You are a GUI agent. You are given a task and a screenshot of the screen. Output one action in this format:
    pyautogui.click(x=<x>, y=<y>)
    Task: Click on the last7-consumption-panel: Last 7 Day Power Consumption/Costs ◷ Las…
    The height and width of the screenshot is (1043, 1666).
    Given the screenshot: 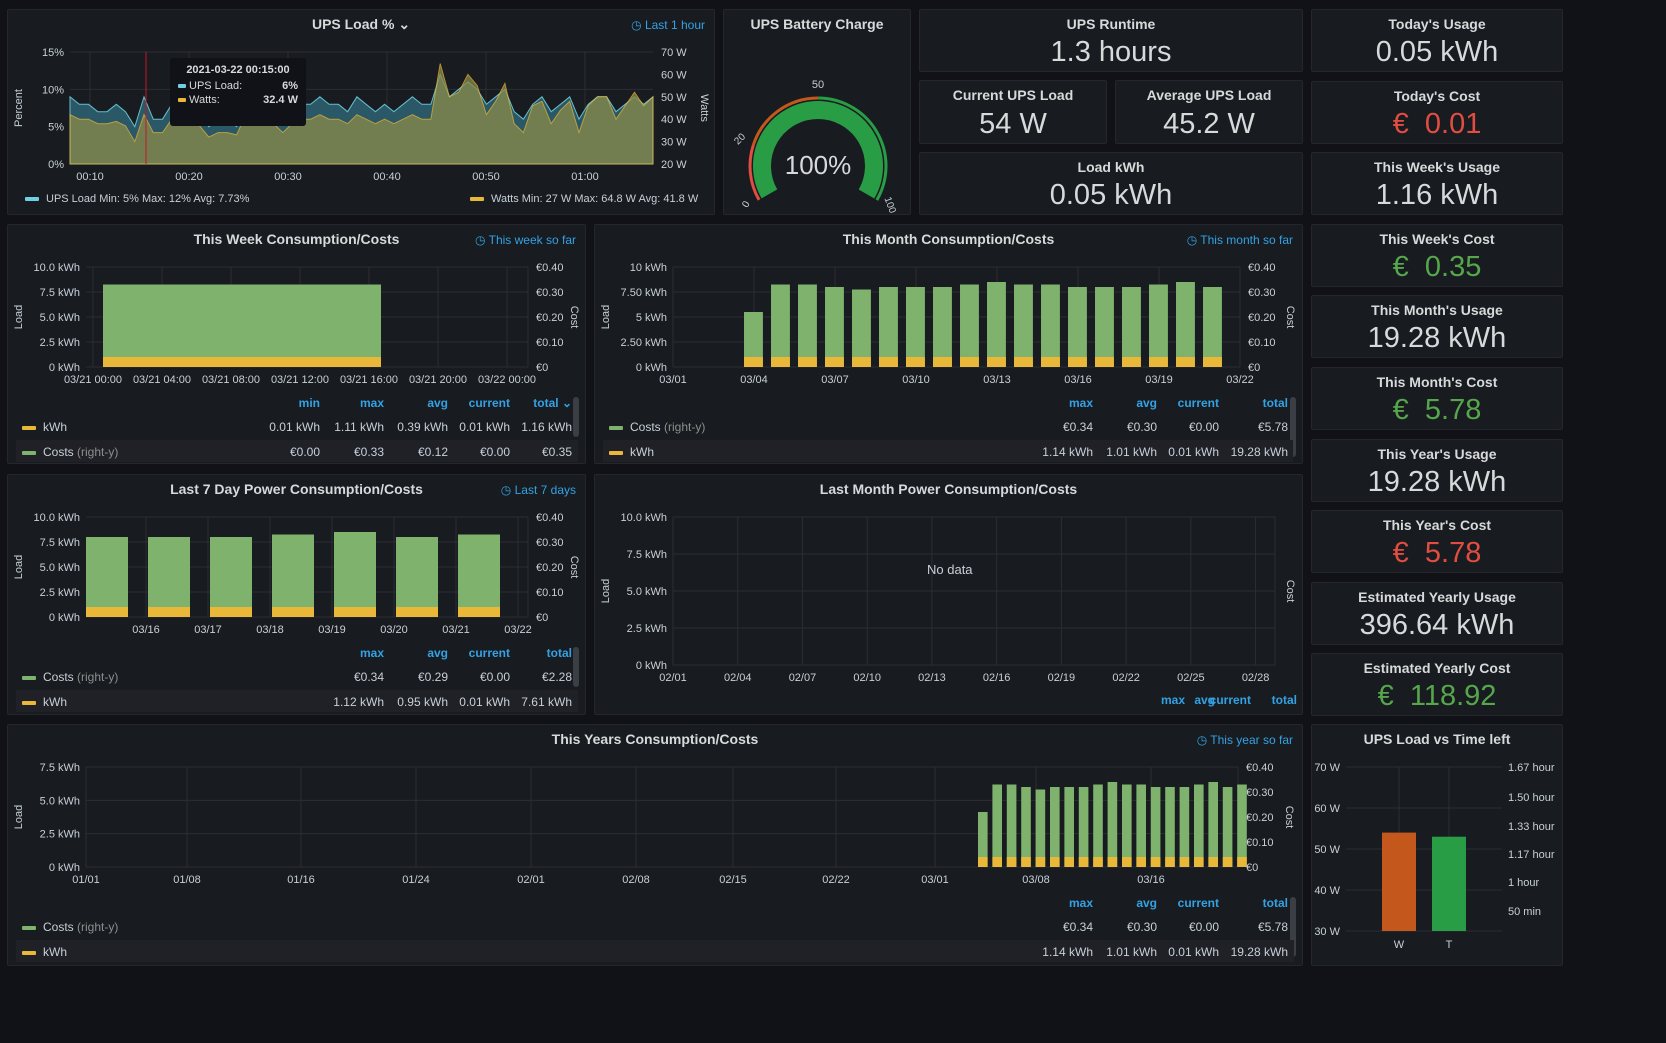 What is the action you would take?
    pyautogui.click(x=296, y=594)
    